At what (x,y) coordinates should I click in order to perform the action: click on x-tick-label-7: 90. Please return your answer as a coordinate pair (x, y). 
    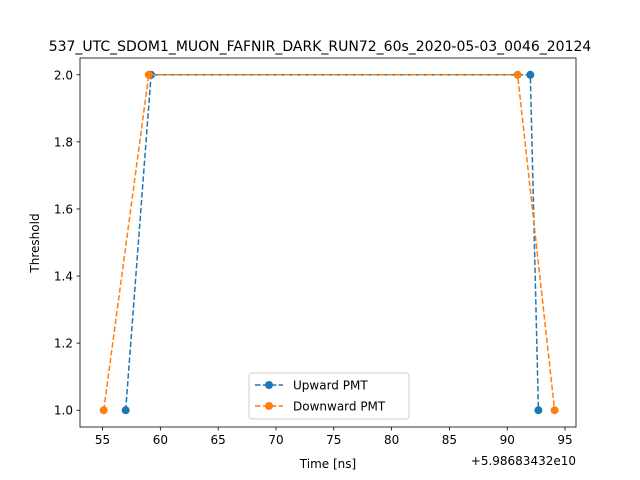
    Looking at the image, I should click on (507, 440).